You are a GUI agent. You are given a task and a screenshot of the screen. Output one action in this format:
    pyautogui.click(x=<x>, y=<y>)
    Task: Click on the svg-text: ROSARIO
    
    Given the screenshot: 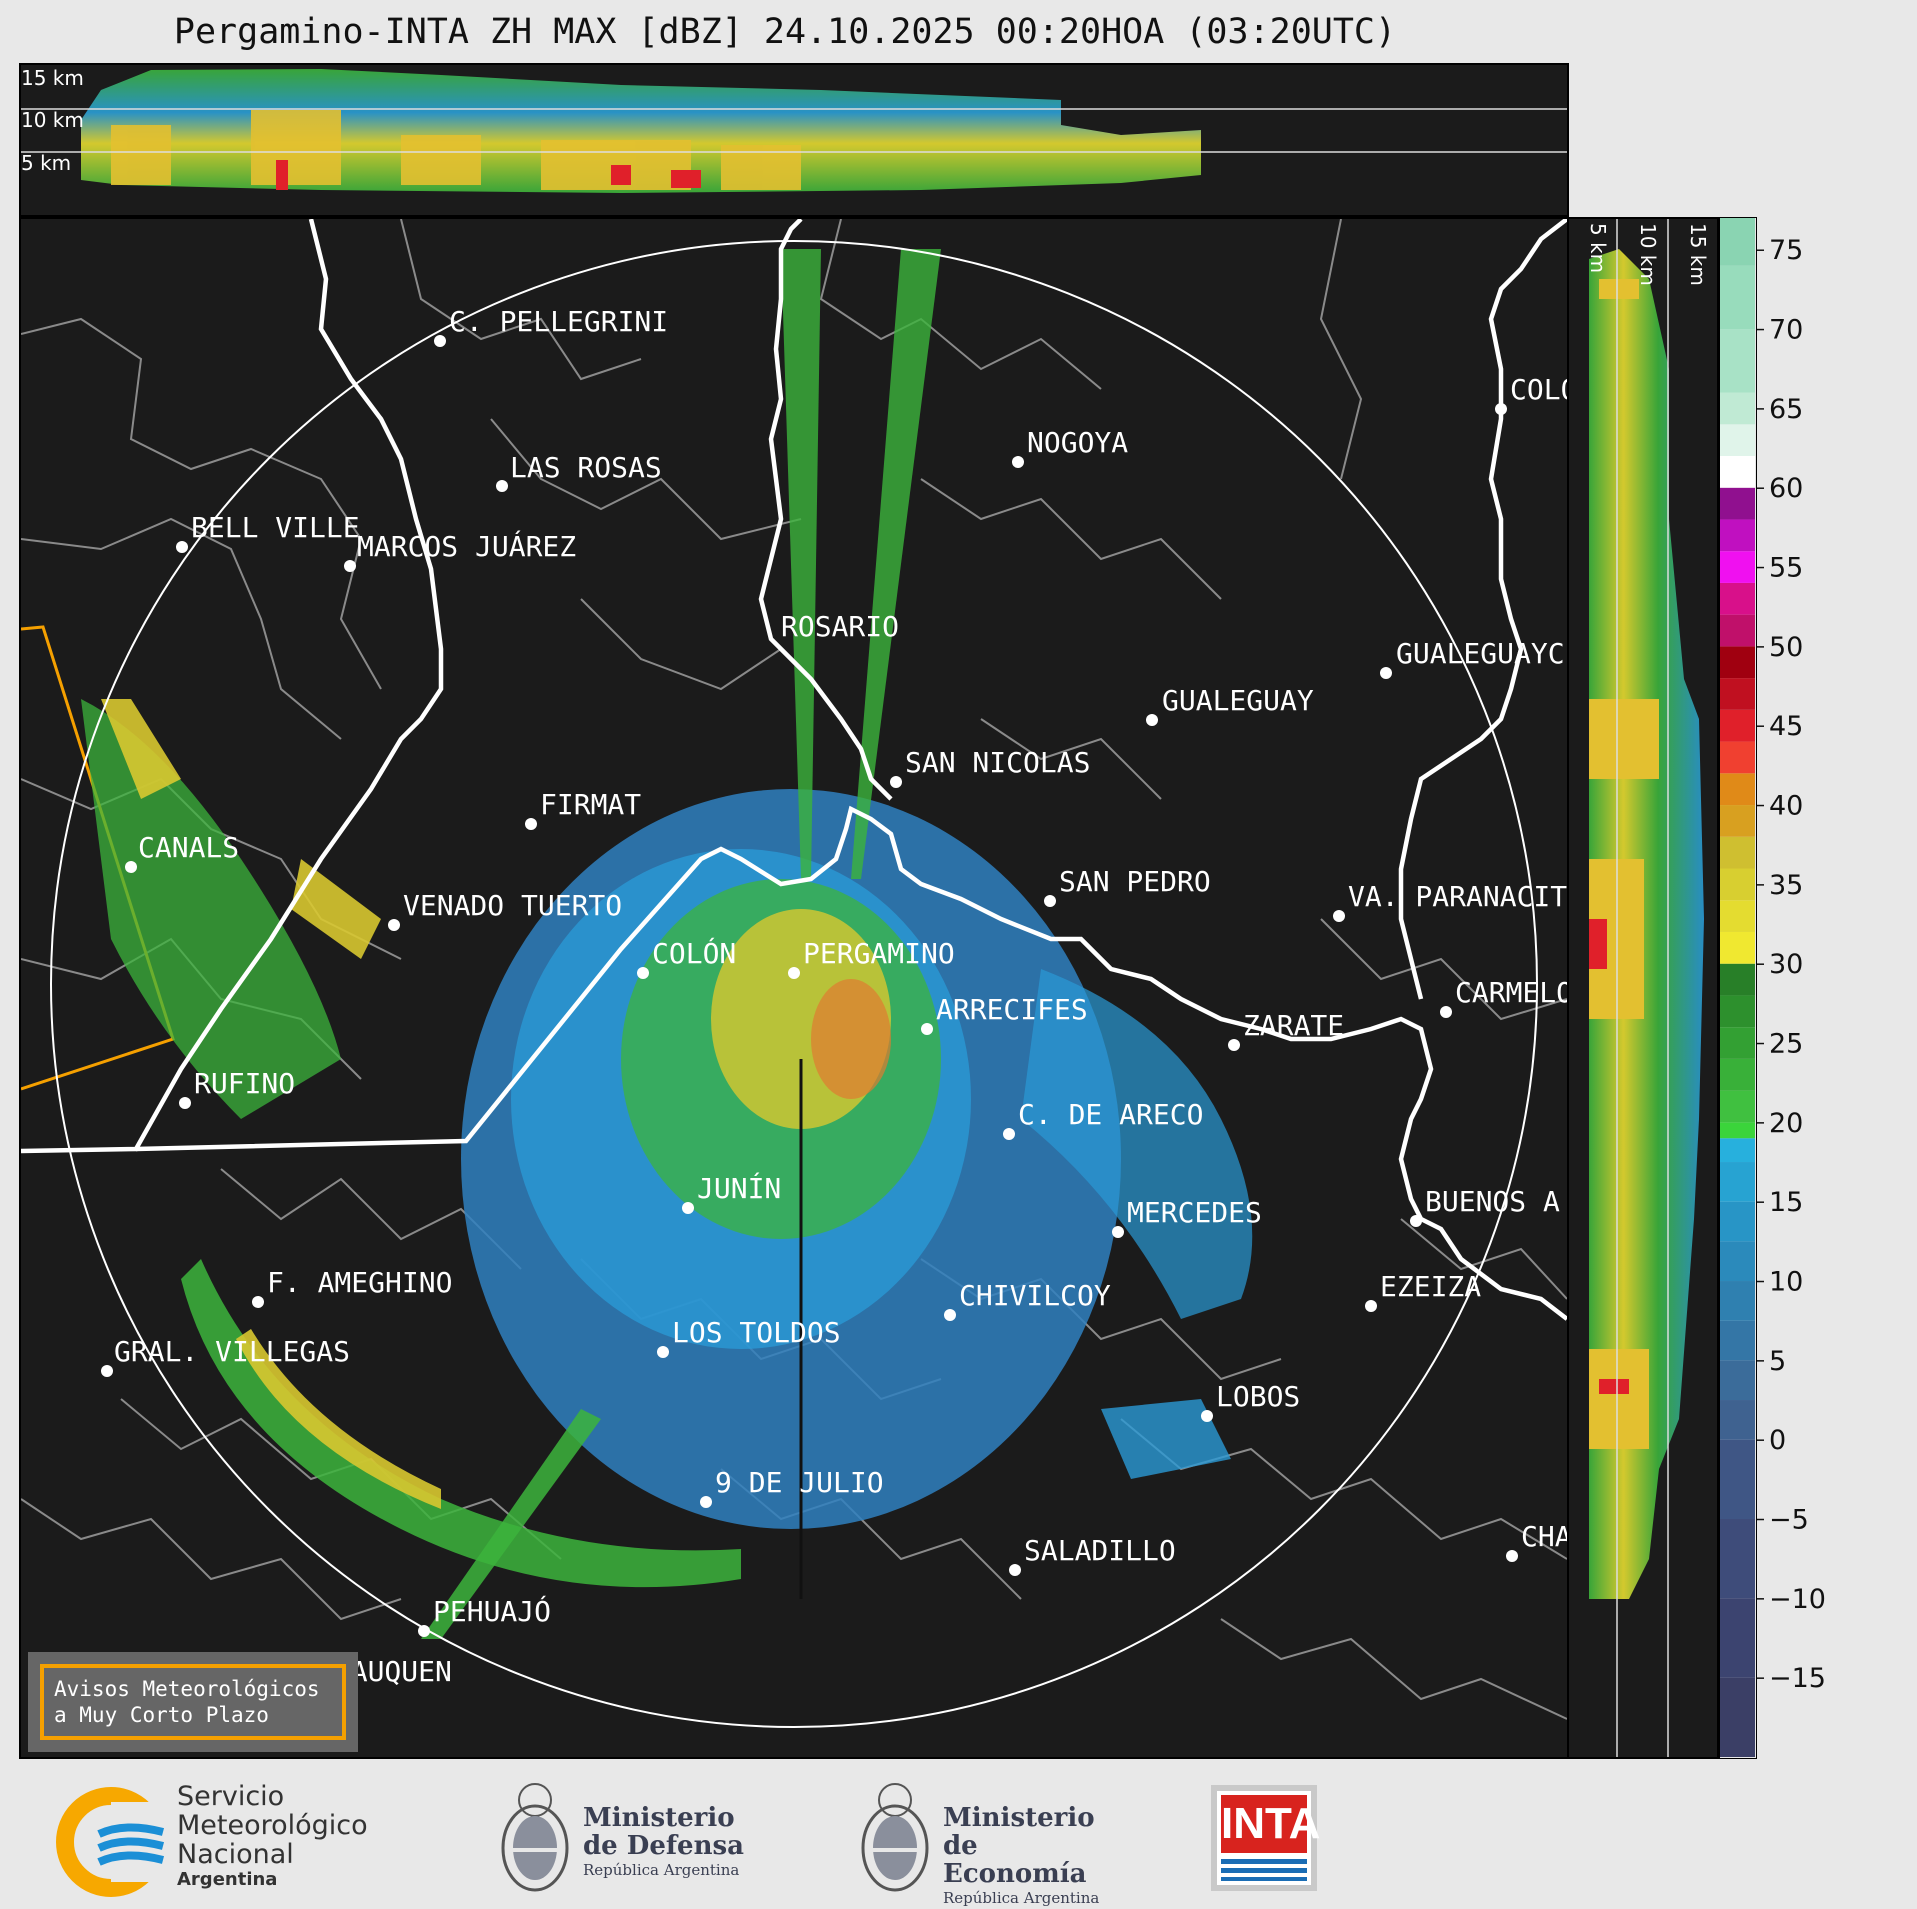 What is the action you would take?
    pyautogui.click(x=840, y=626)
    